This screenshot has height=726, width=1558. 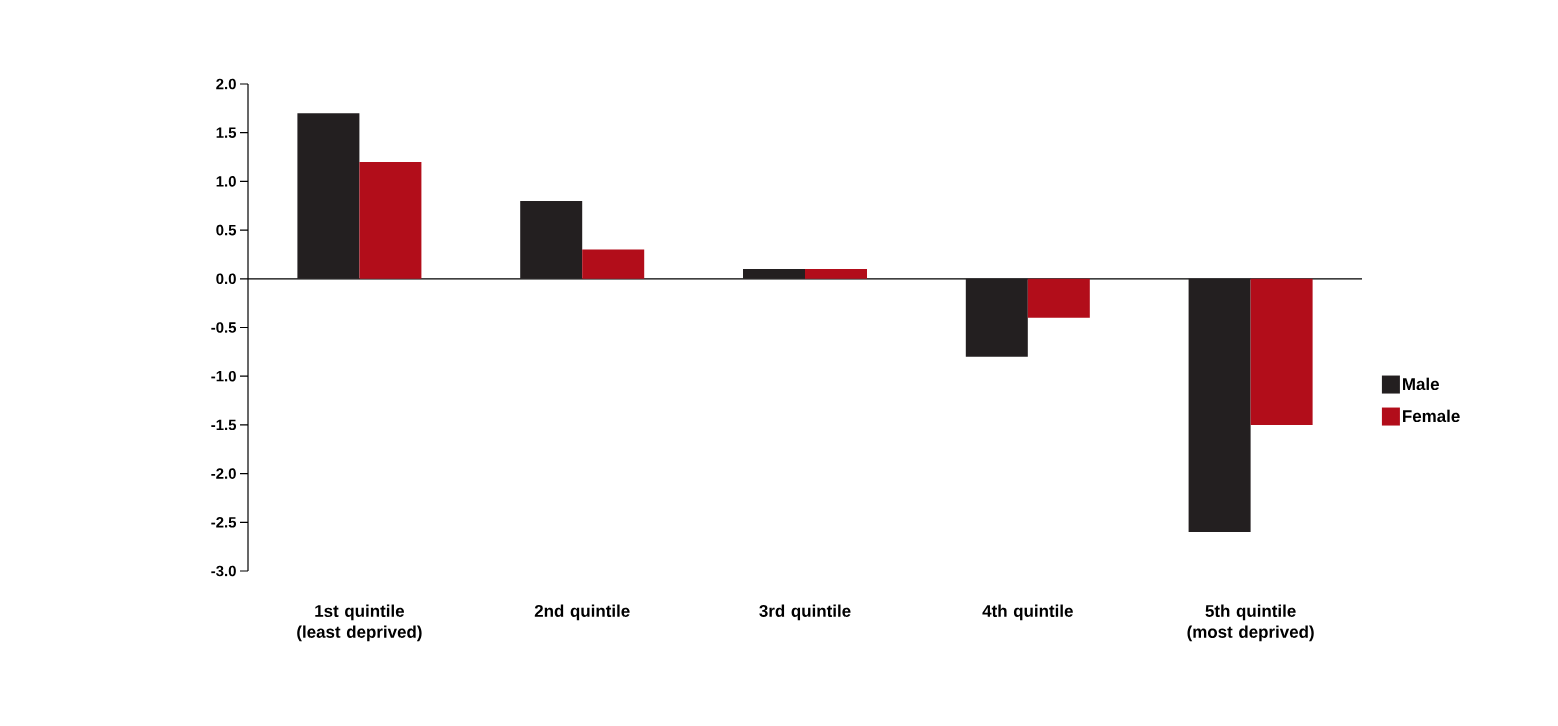 What do you see at coordinates (226, 132) in the screenshot?
I see `y-tick-label: 1.5` at bounding box center [226, 132].